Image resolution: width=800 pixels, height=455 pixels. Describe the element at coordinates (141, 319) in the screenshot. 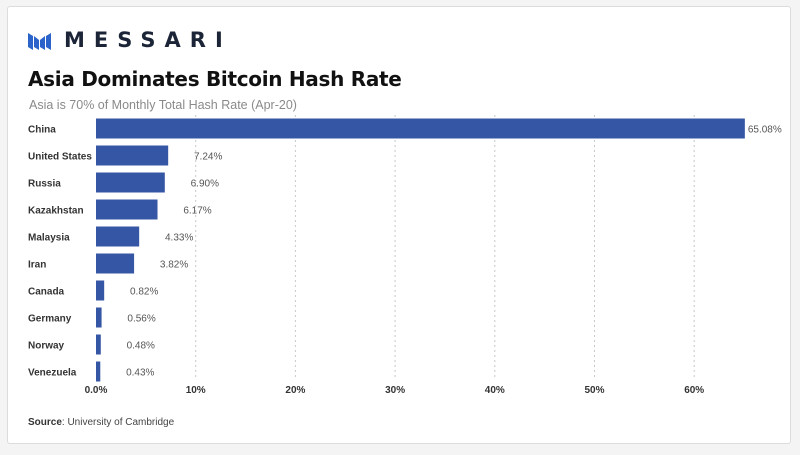

I see `data-label: 0.56%` at that location.